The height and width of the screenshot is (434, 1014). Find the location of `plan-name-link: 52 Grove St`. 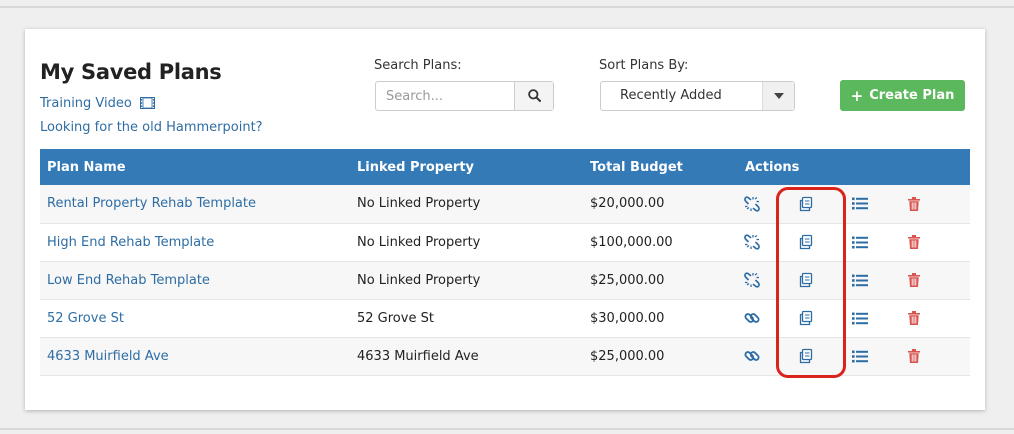

plan-name-link: 52 Grove St is located at coordinates (85, 318).